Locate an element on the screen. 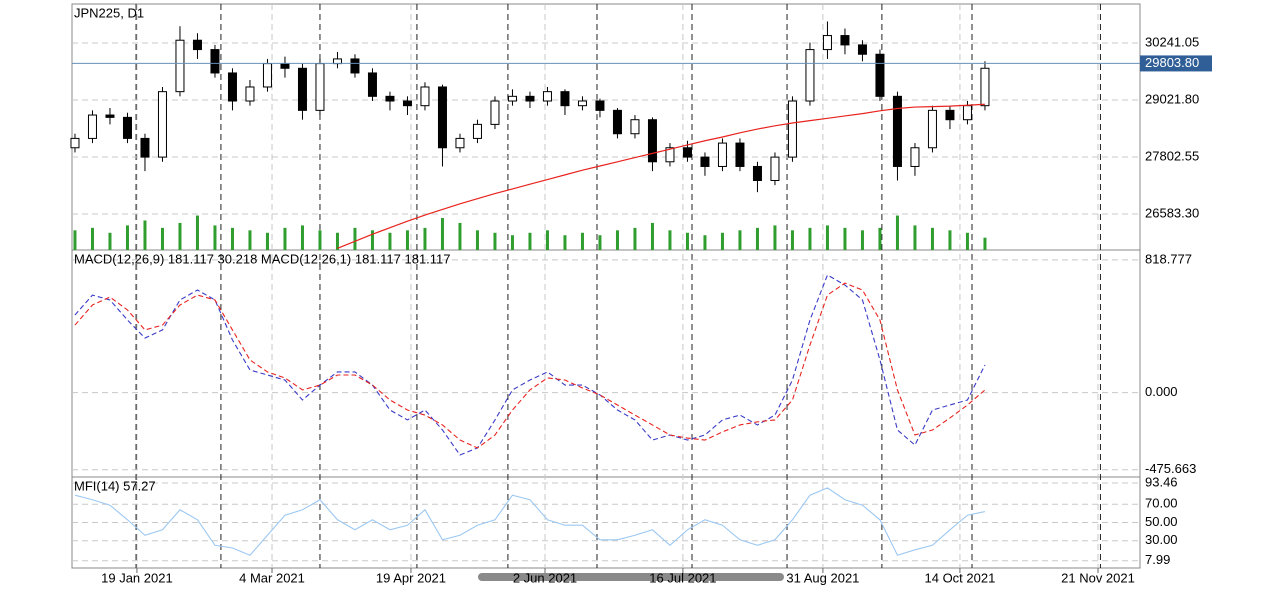 The height and width of the screenshot is (592, 1280). y-tick-label: 7.99 is located at coordinates (1157, 559).